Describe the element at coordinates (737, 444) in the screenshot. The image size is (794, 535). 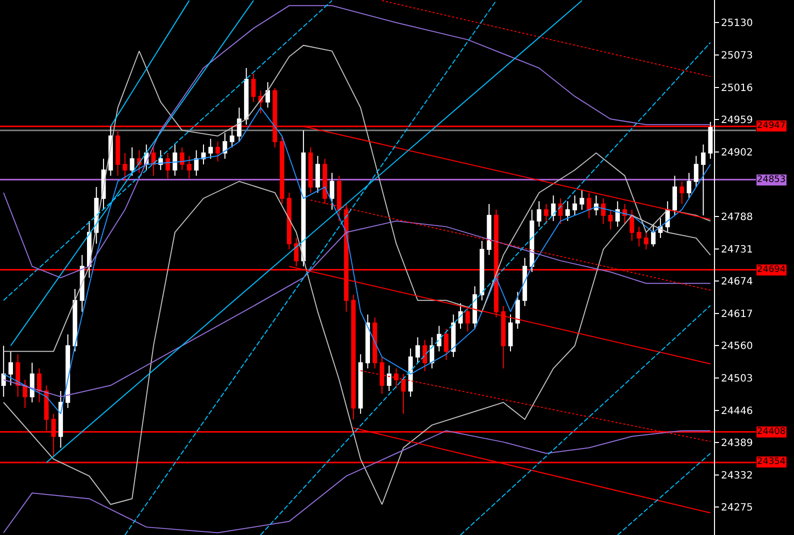
I see `y-tick-label: 24389` at that location.